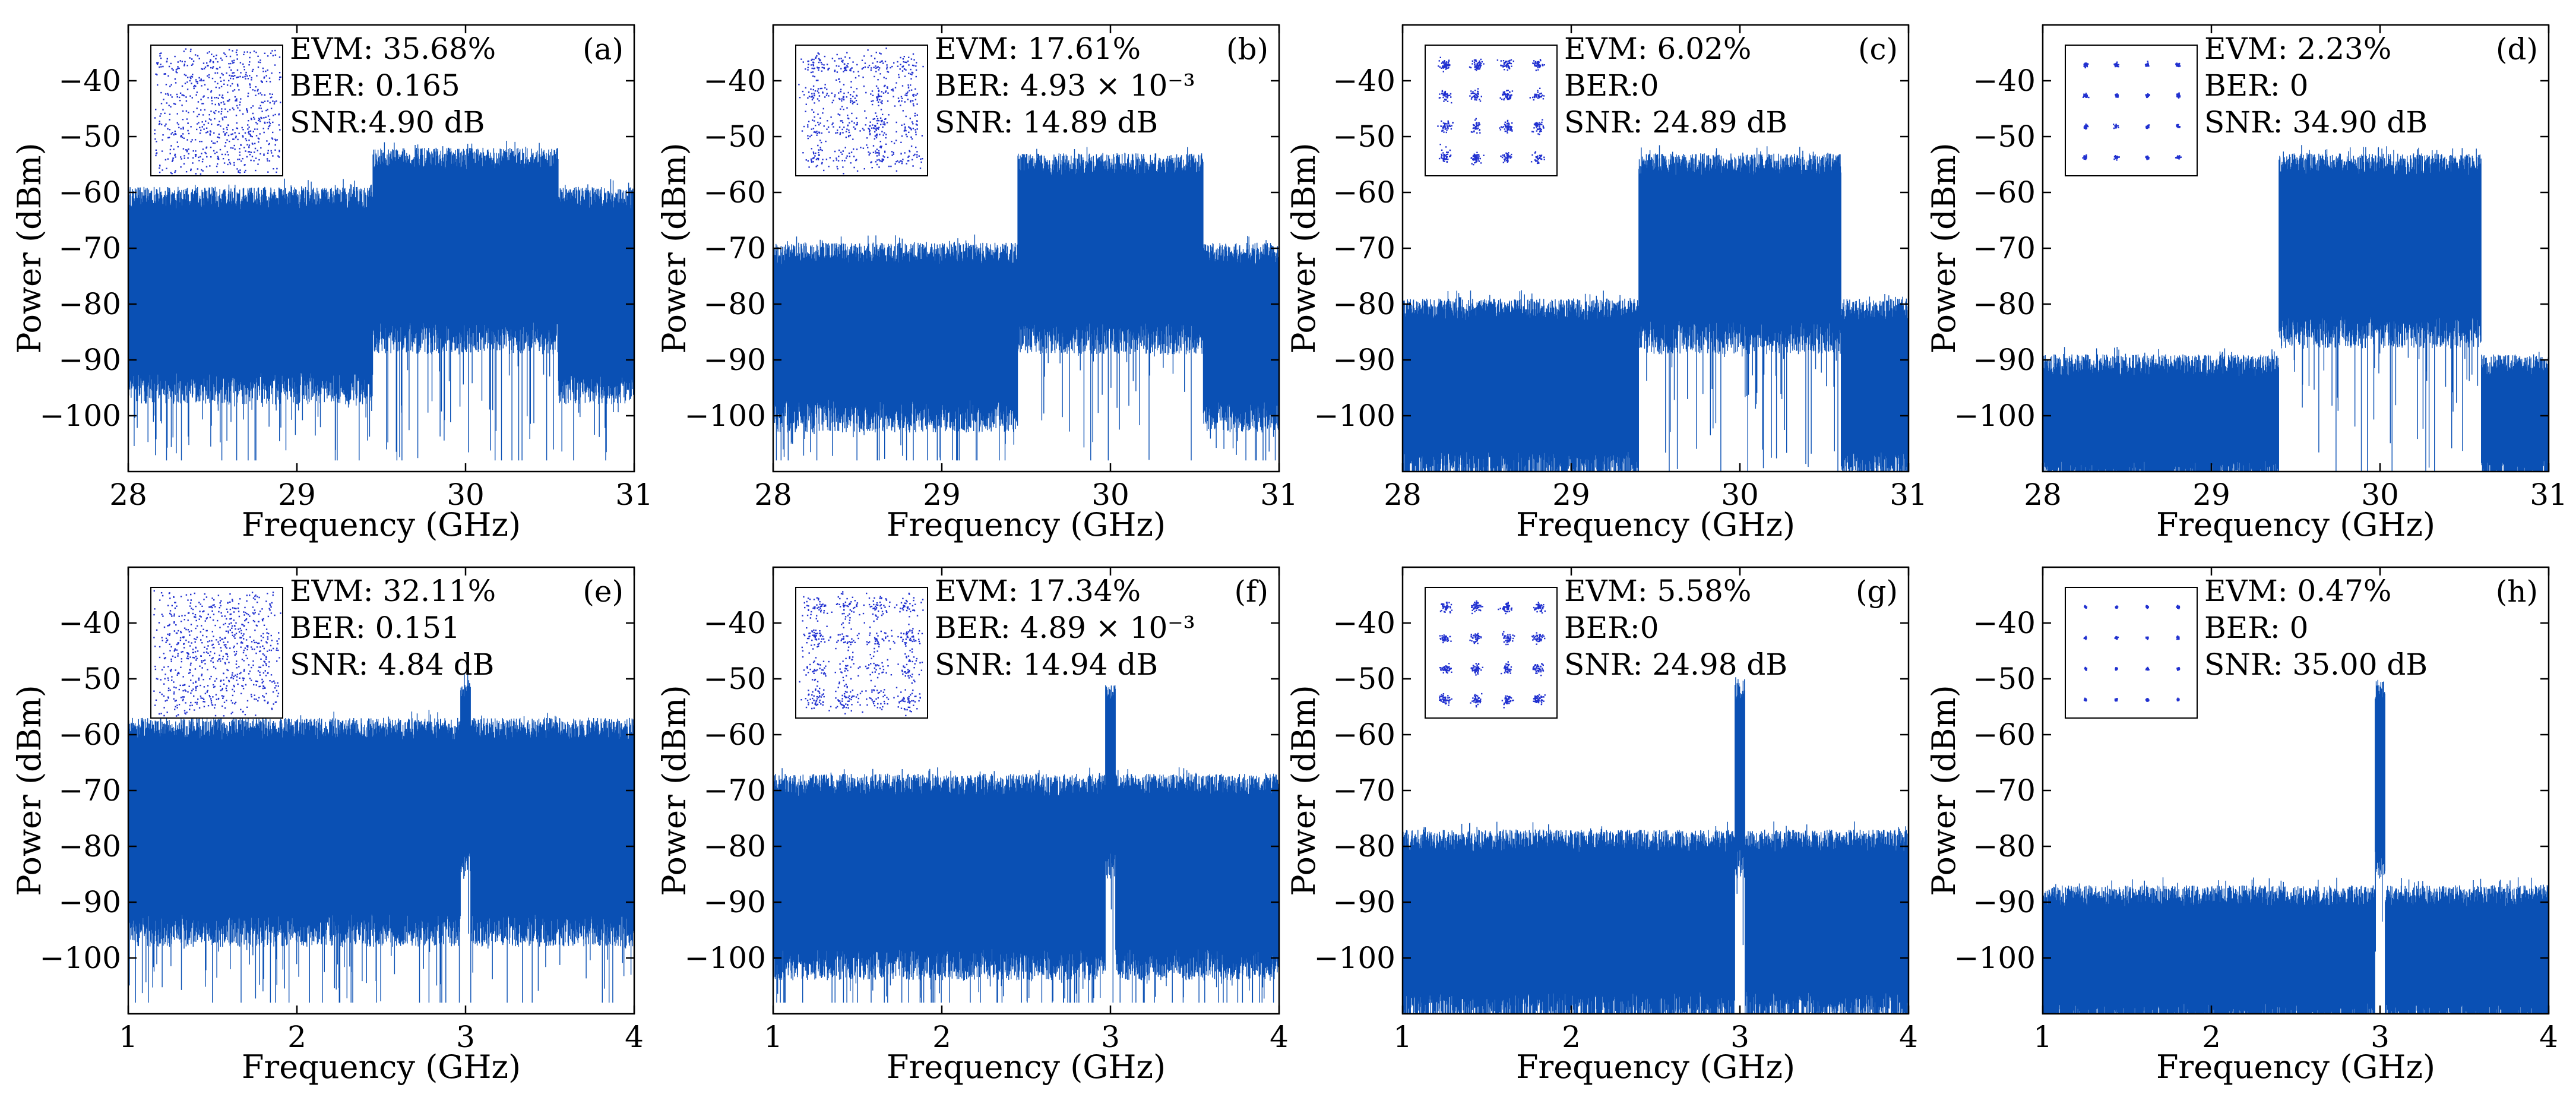 This screenshot has width=2576, height=1113. I want to click on metric-text: SNR:4.90 dB, so click(387, 123).